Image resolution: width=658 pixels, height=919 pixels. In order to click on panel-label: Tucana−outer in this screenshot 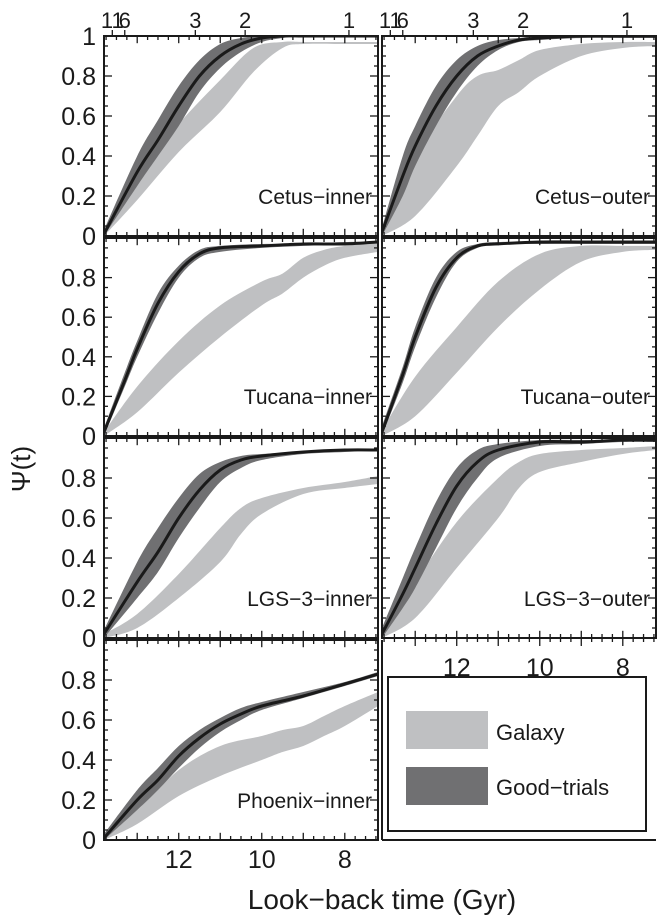, I will do `click(585, 397)`.